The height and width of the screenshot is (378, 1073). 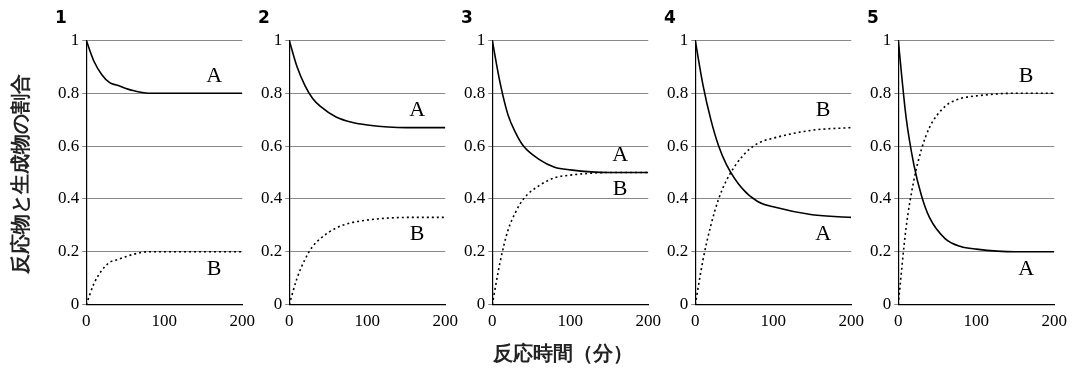 What do you see at coordinates (264, 16) in the screenshot?
I see `chart-title: 2` at bounding box center [264, 16].